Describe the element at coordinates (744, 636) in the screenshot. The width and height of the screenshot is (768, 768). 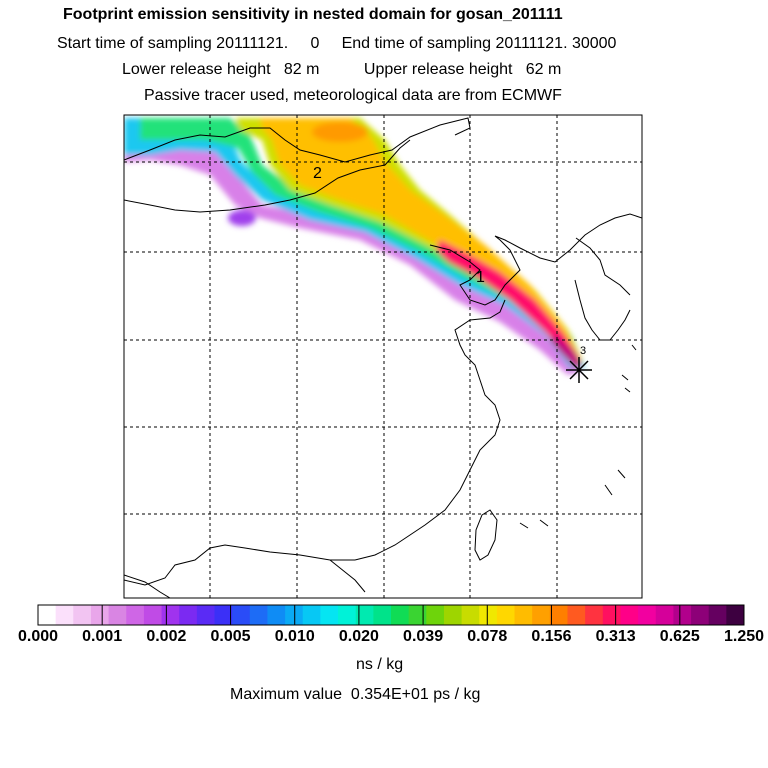
I see `colorbar-tick-label: 1.250` at that location.